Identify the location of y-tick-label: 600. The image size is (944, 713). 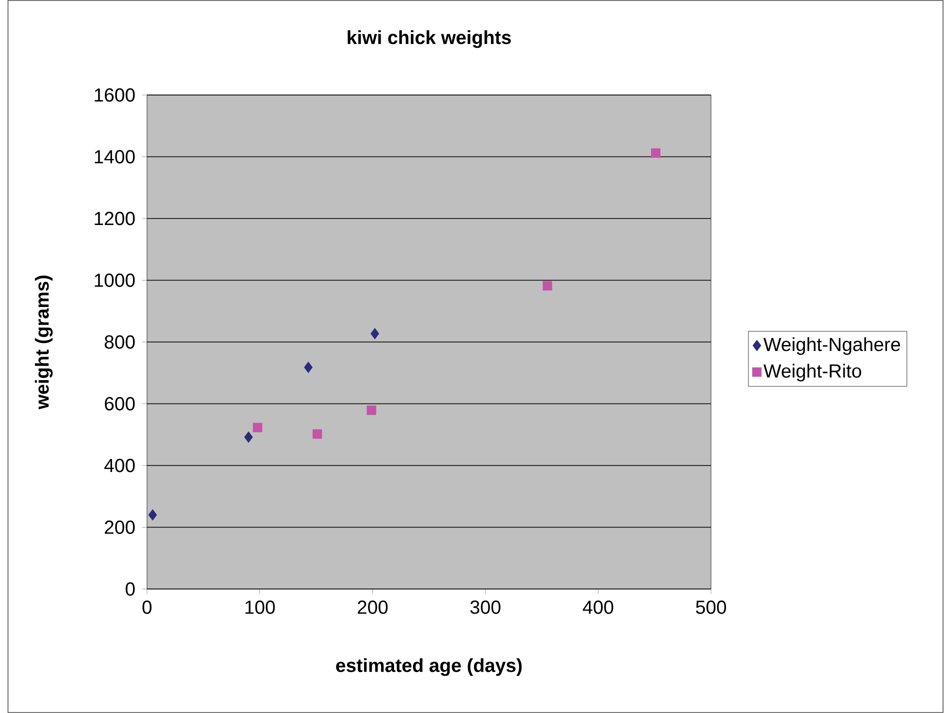
(119, 403).